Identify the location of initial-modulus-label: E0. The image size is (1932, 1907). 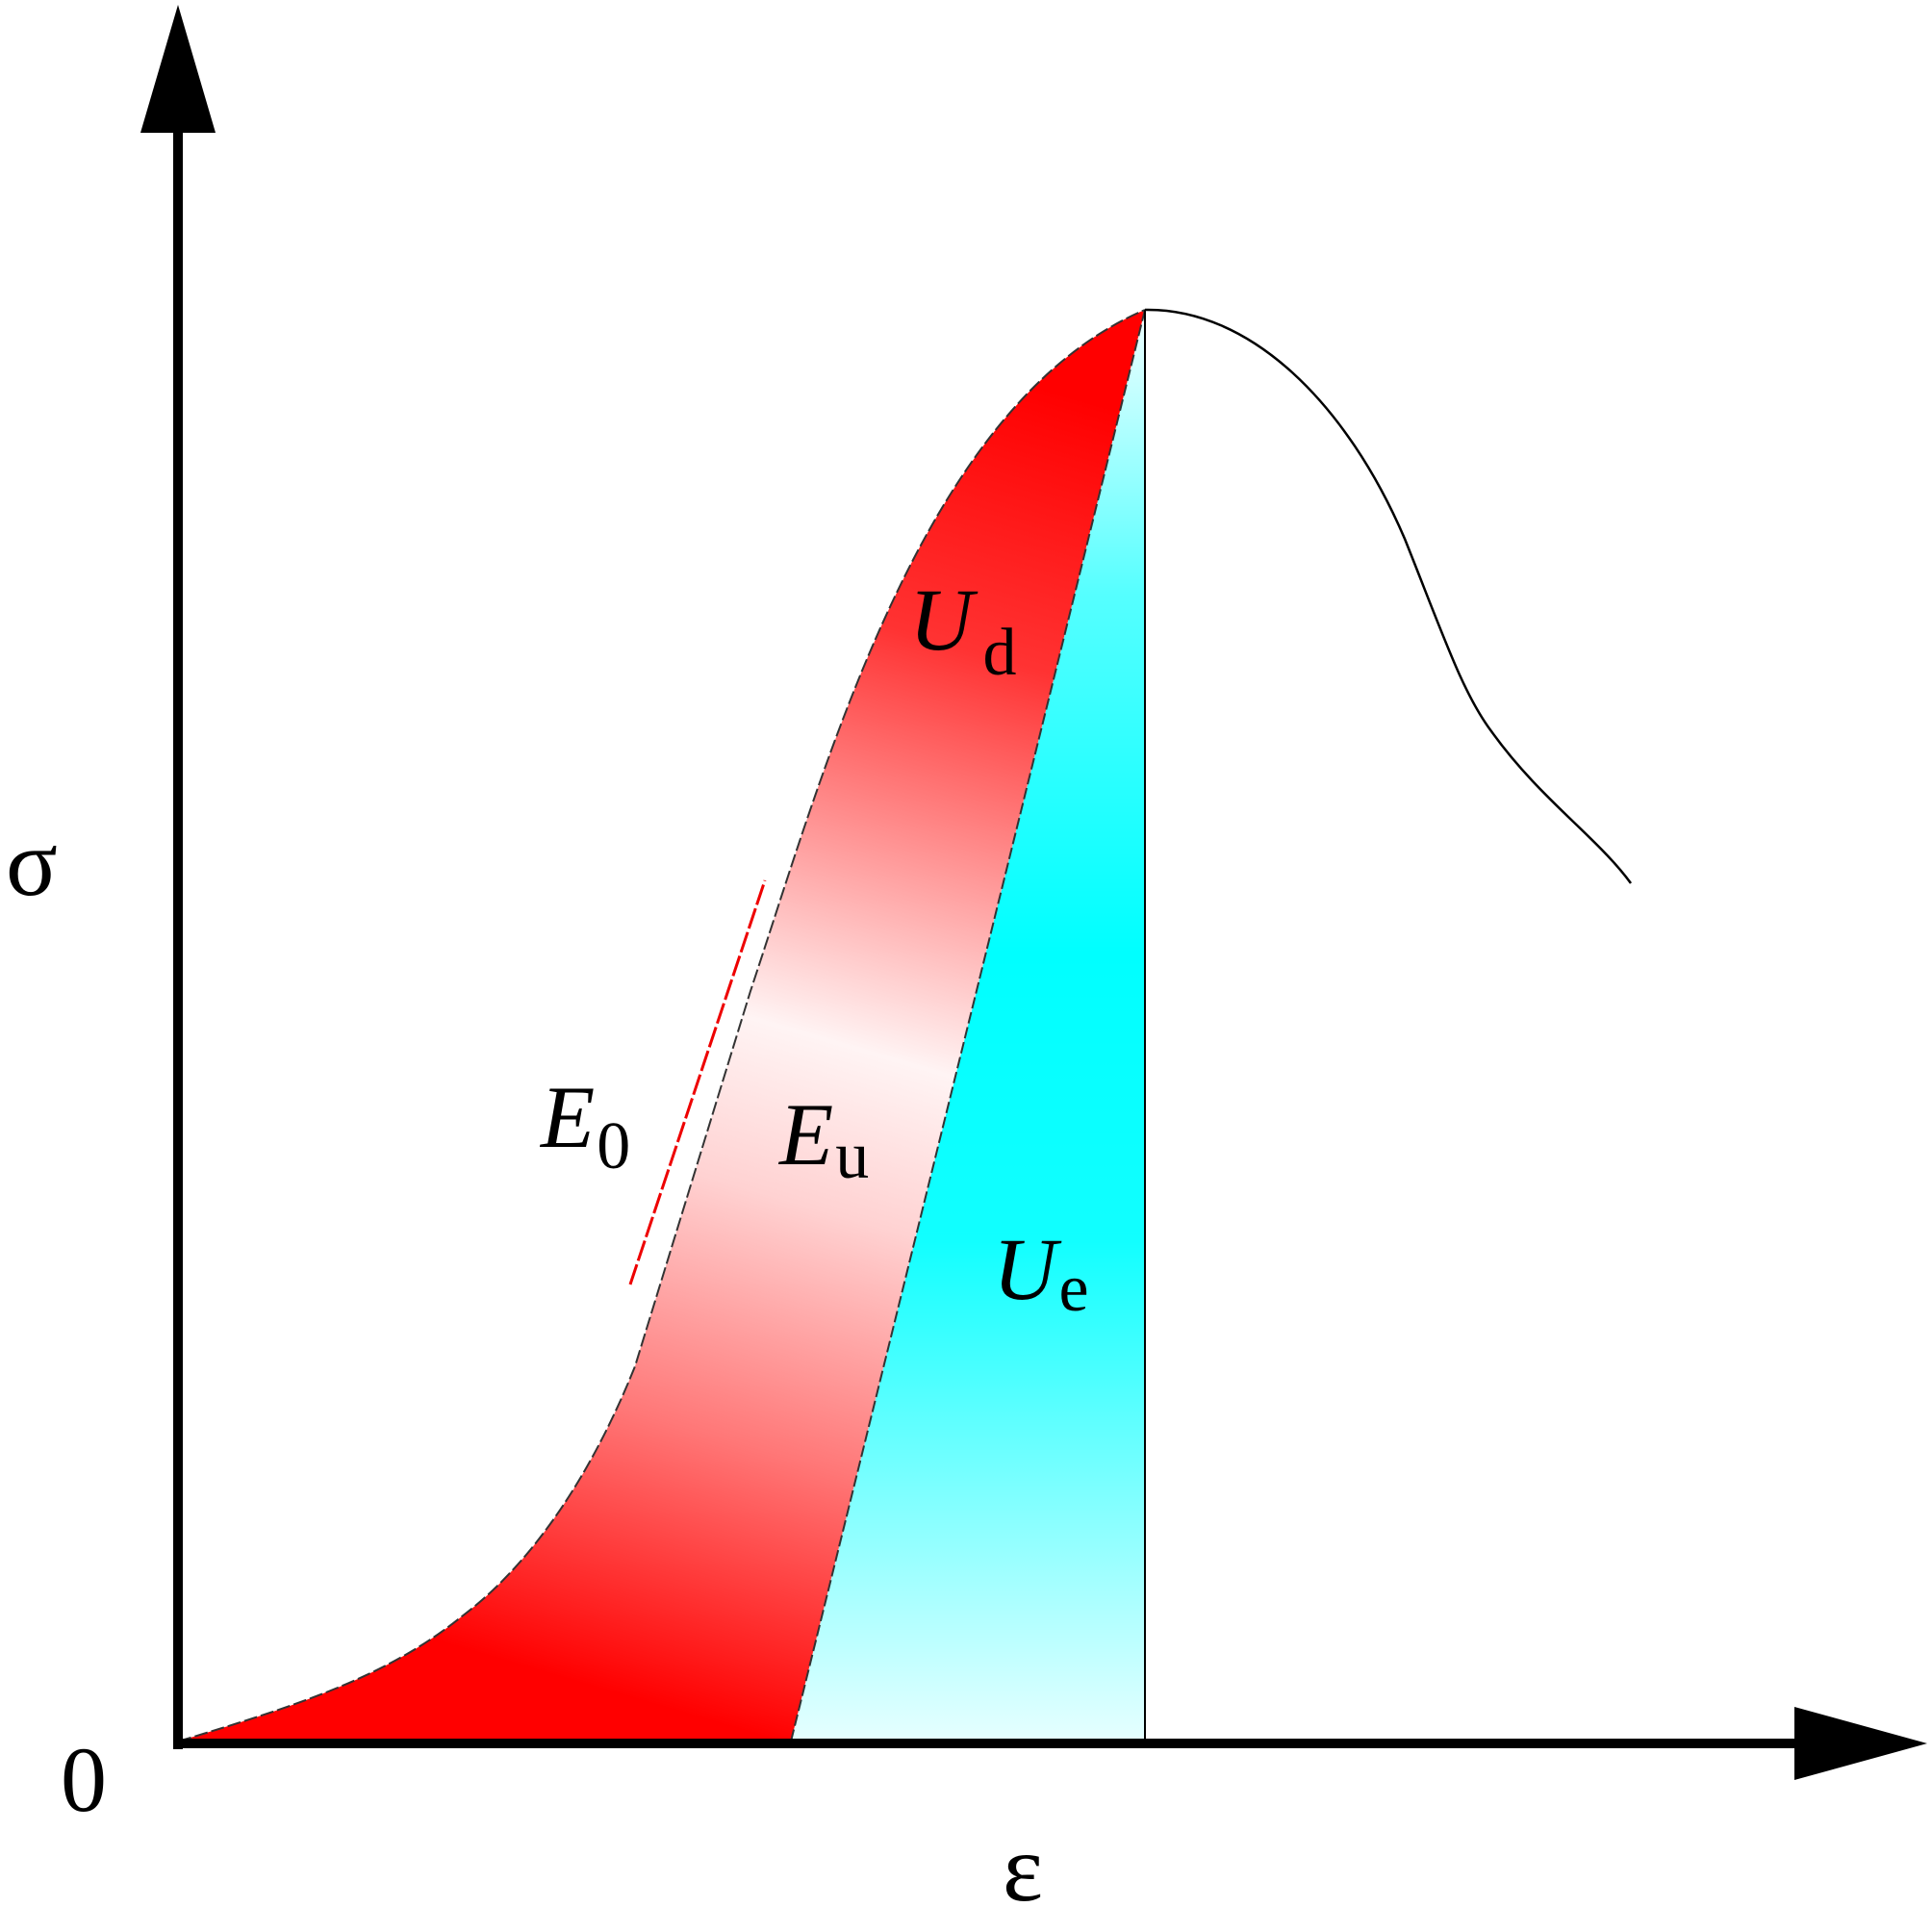
(584, 1125).